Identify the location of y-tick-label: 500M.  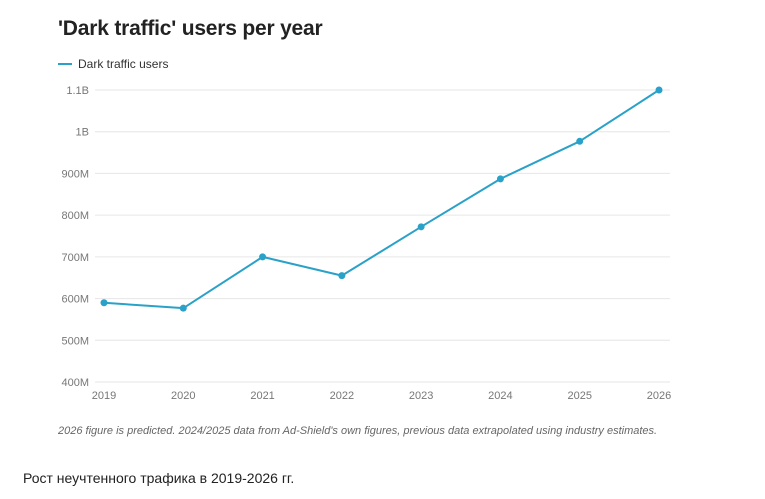
(75, 341).